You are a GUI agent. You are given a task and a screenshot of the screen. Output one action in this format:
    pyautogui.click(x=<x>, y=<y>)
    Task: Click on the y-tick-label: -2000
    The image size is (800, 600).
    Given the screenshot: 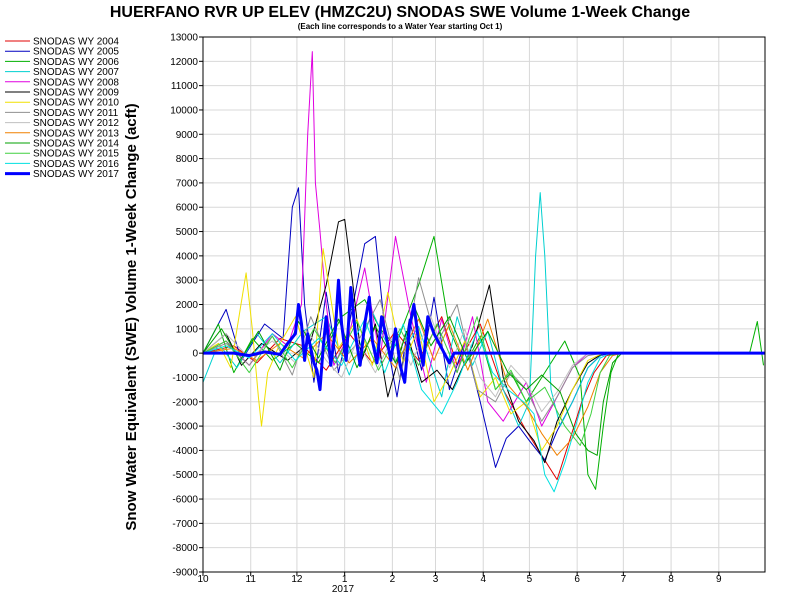 What is the action you would take?
    pyautogui.click(x=185, y=402)
    